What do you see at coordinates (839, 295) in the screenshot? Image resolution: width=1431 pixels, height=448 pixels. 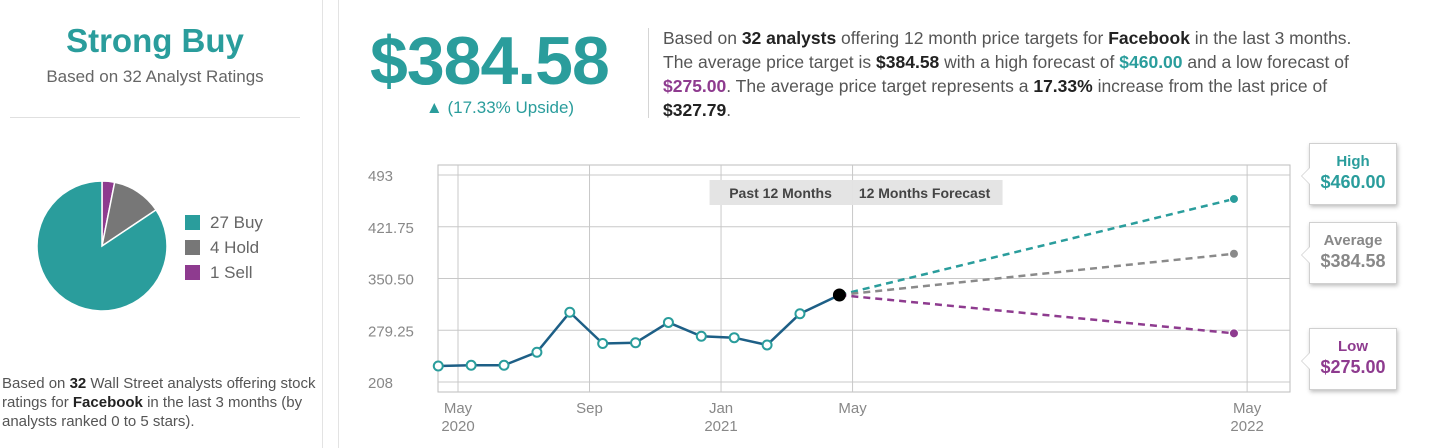 I see `last-price-point` at bounding box center [839, 295].